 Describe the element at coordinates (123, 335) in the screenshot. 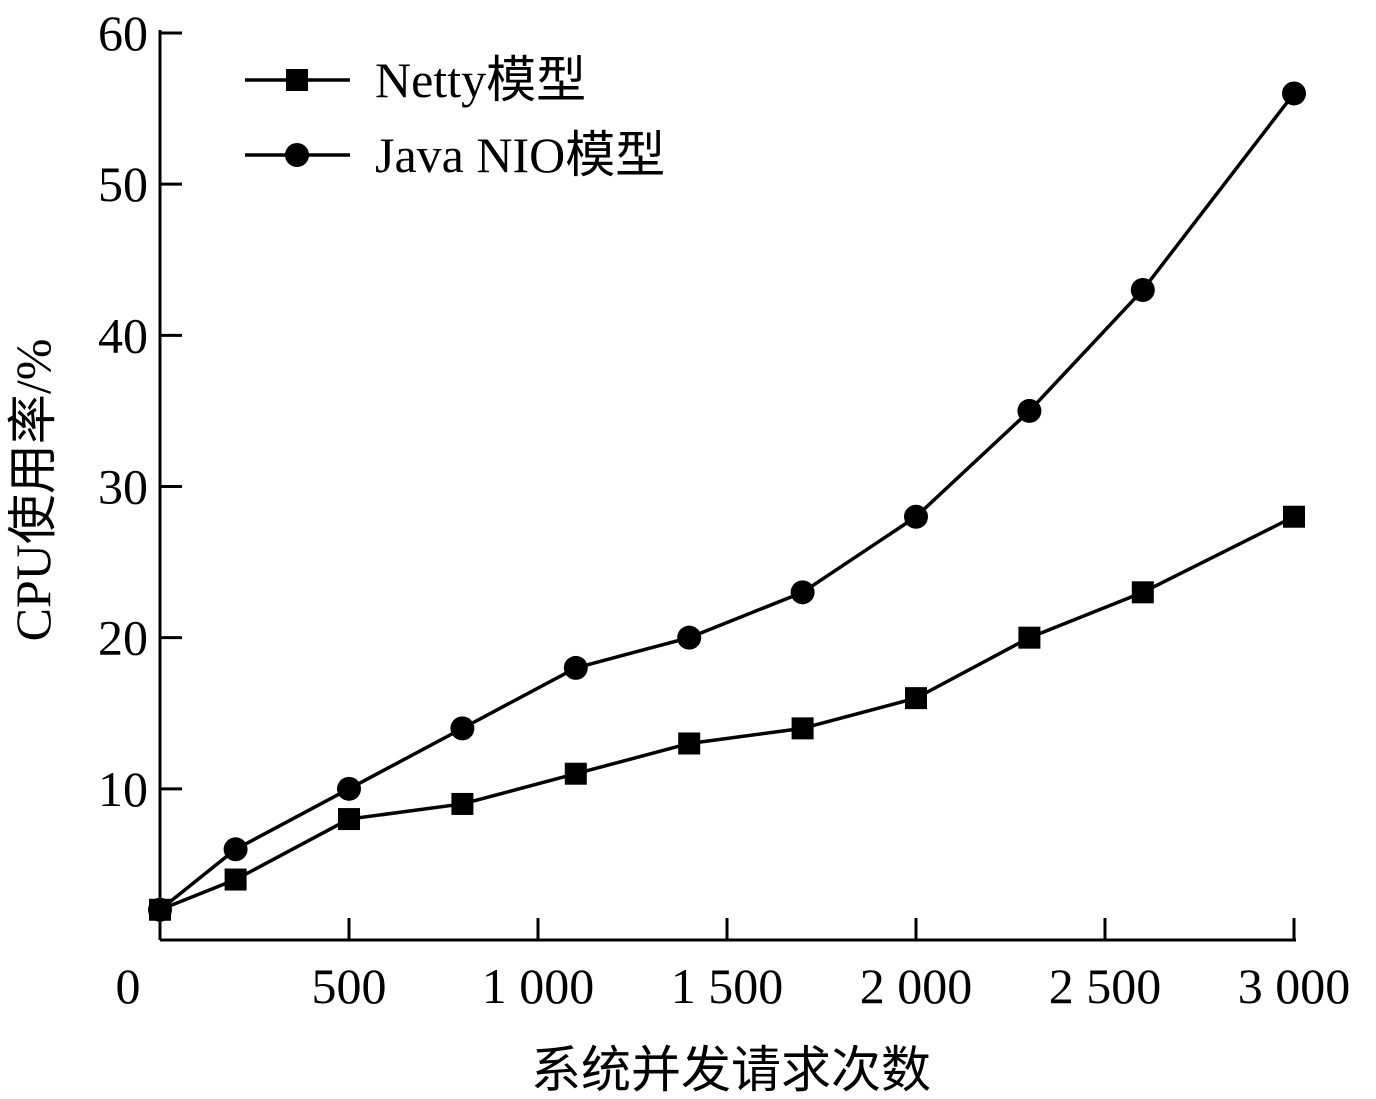

I see `y-tick-label: 40` at that location.